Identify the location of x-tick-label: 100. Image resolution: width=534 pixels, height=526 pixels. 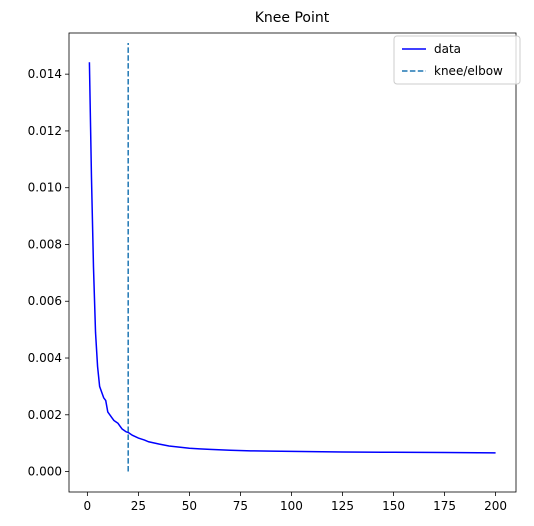
(291, 506).